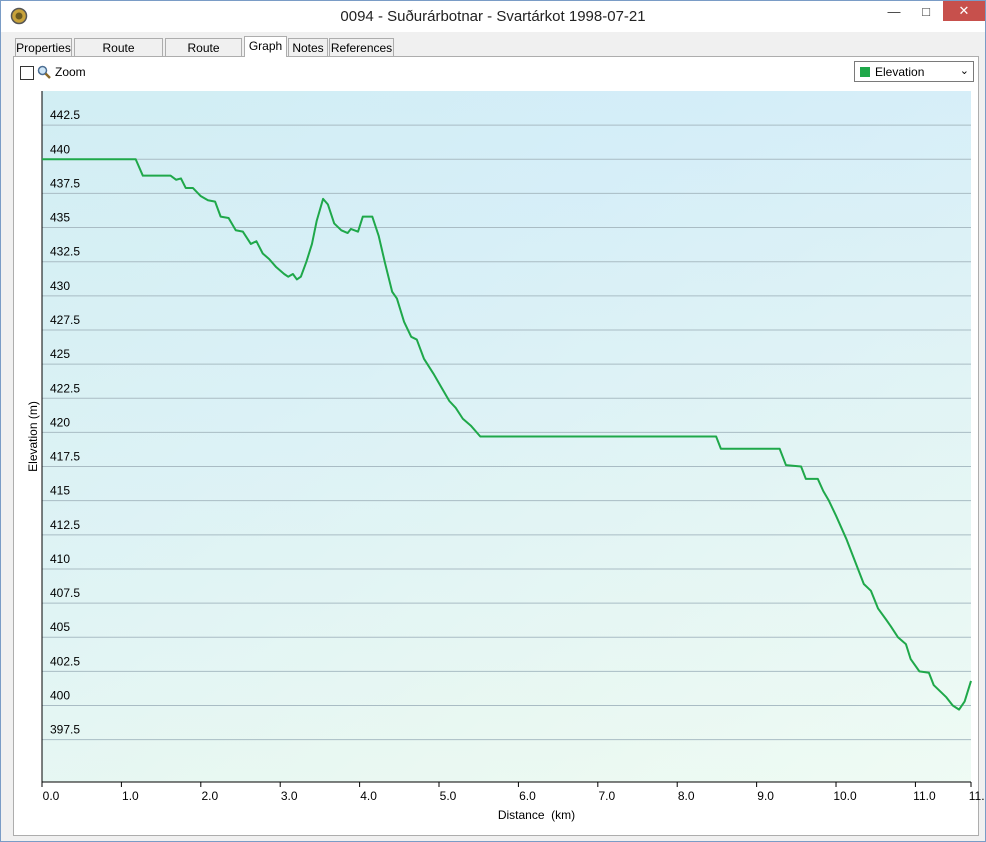 The image size is (986, 842). What do you see at coordinates (308, 47) in the screenshot?
I see `tab: Notes` at bounding box center [308, 47].